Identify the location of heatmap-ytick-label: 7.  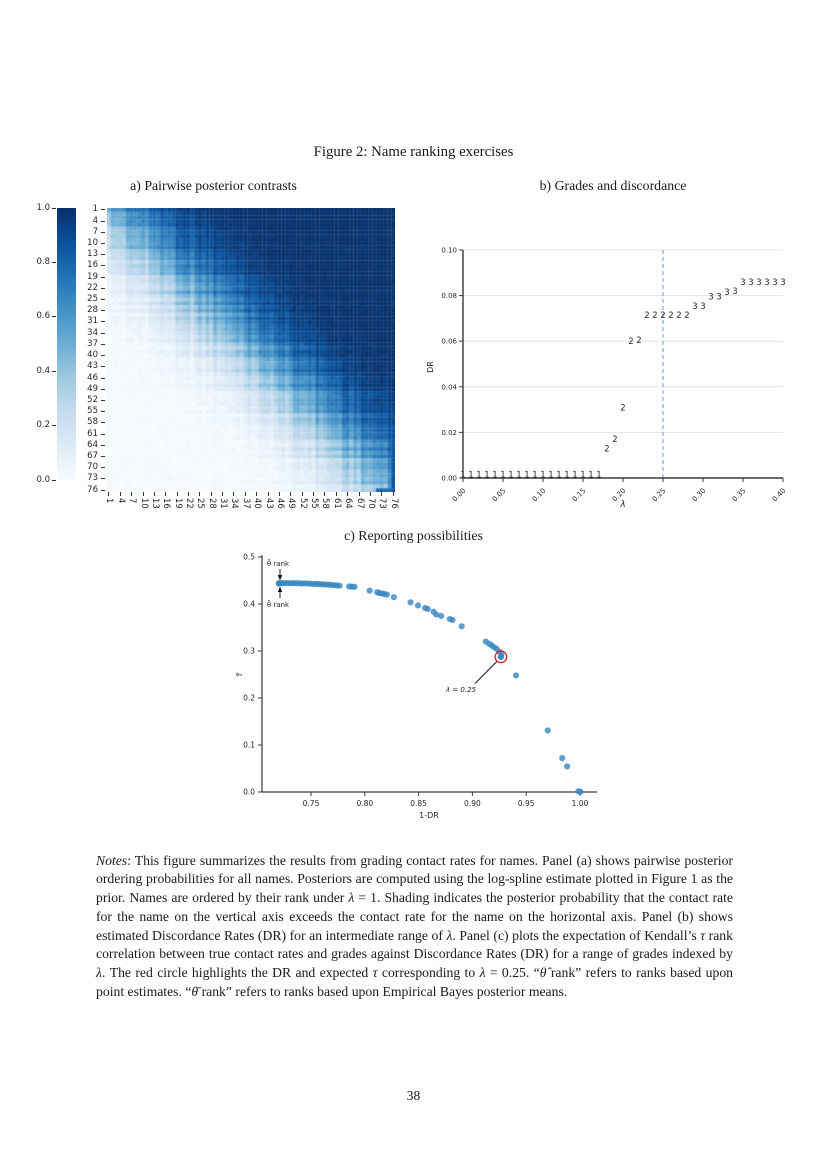
(95, 231).